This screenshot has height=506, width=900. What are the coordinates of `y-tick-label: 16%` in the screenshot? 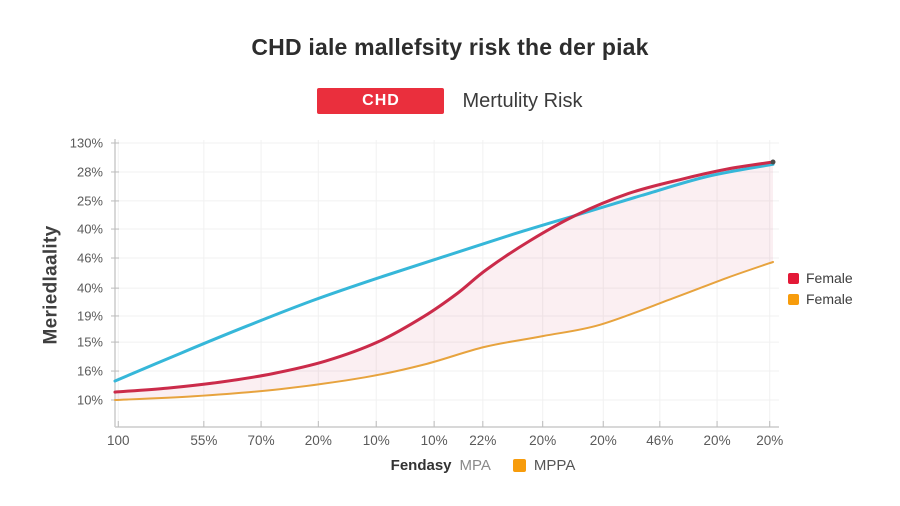 It's located at (90, 371).